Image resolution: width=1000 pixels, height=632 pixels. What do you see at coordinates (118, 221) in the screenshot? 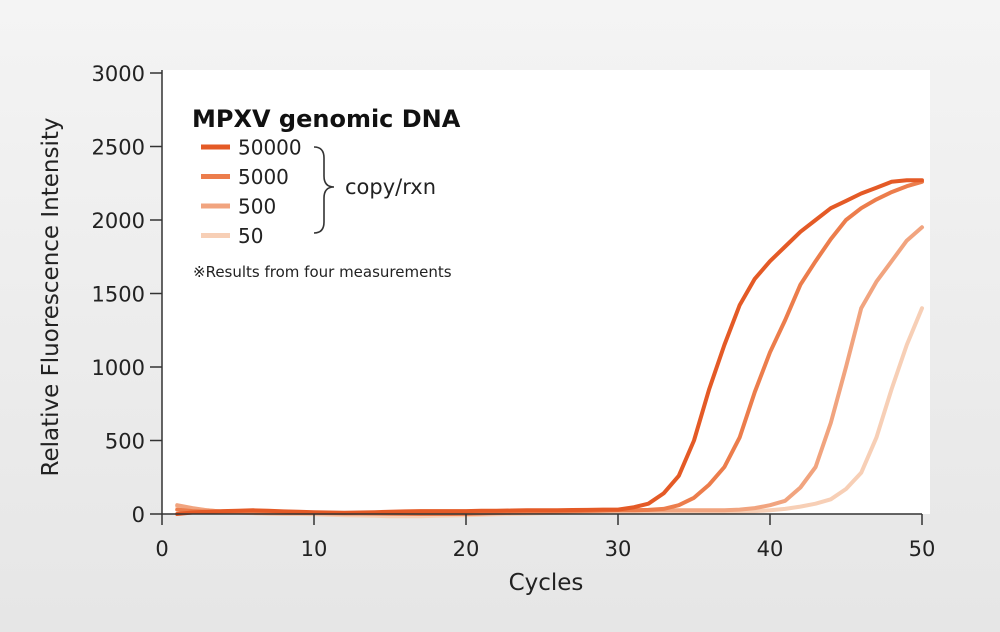
I see `y-tick-label: 2000` at bounding box center [118, 221].